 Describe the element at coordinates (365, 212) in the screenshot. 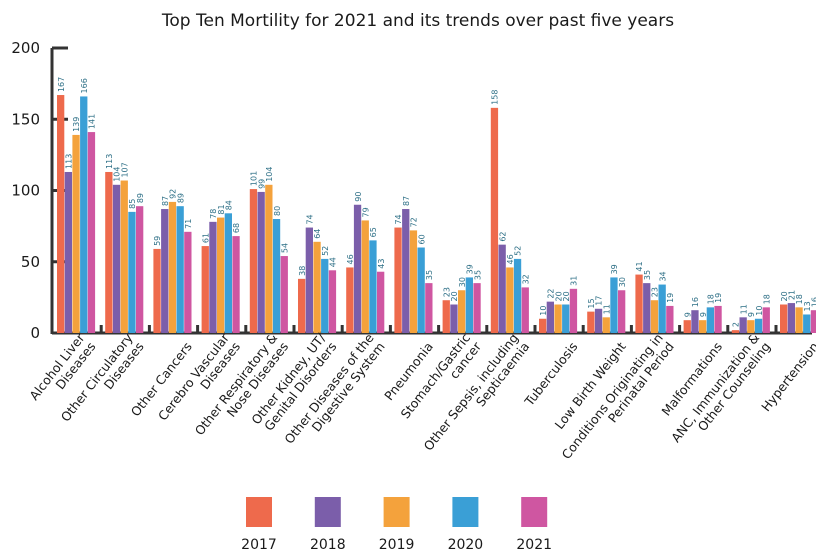

I see `data-label: 79` at that location.